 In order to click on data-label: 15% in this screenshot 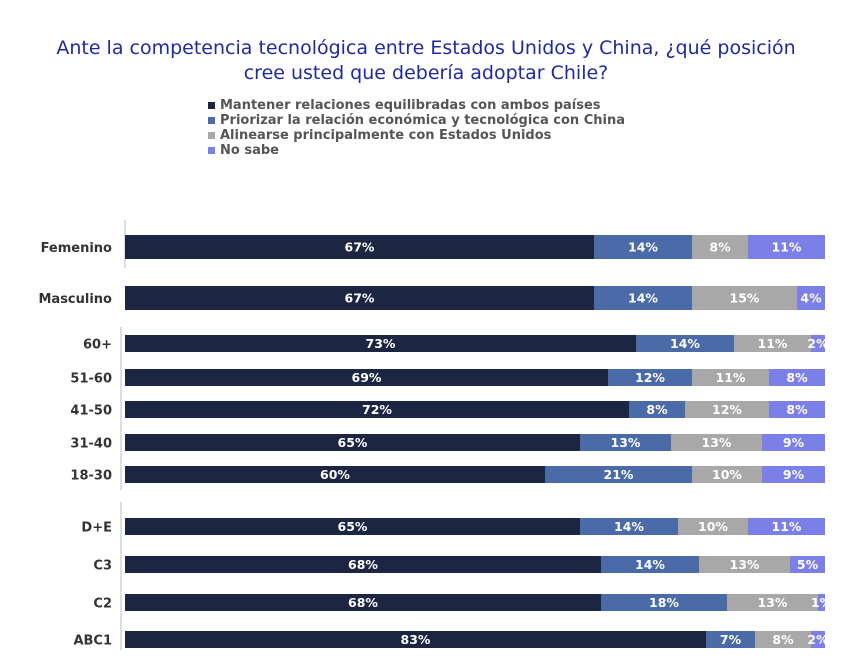, I will do `click(745, 298)`.